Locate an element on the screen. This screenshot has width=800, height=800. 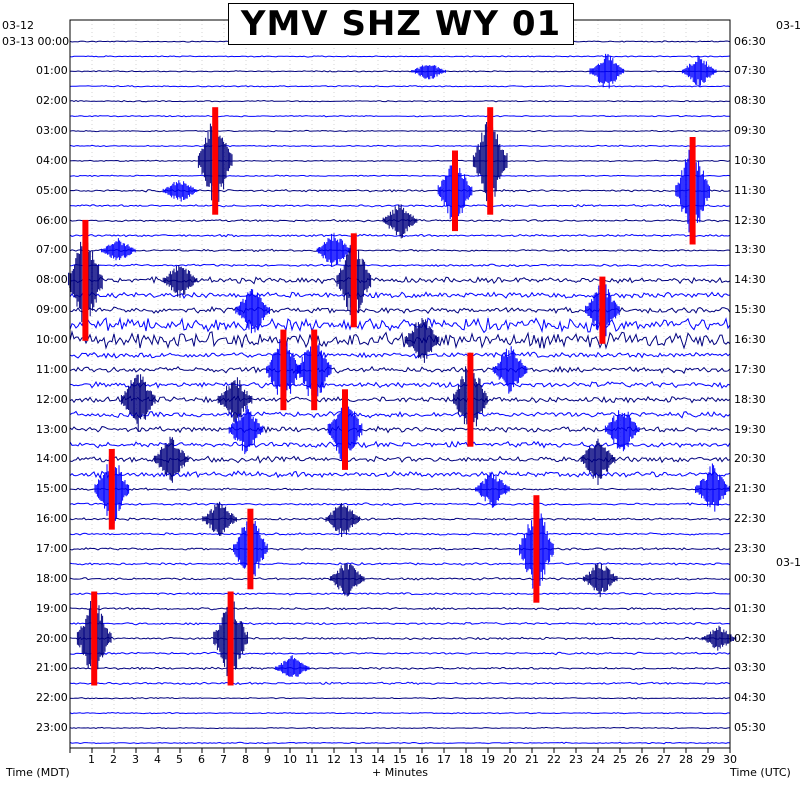
right-tick-label: 21:30 is located at coordinates (750, 489).